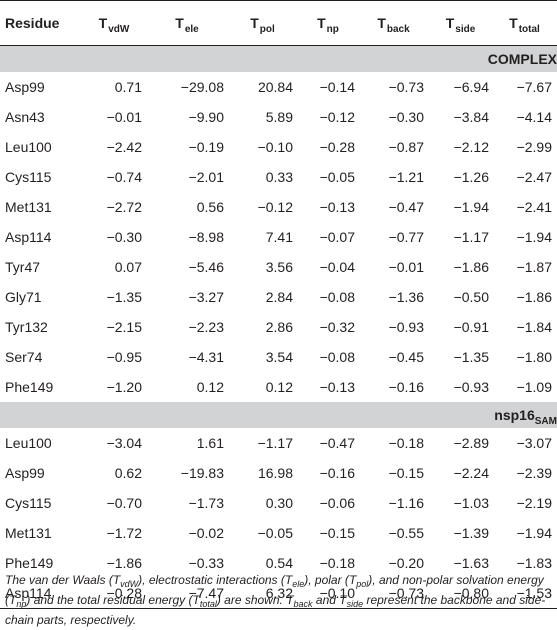  What do you see at coordinates (406, 147) in the screenshot?
I see `value-cell: −0.87` at bounding box center [406, 147].